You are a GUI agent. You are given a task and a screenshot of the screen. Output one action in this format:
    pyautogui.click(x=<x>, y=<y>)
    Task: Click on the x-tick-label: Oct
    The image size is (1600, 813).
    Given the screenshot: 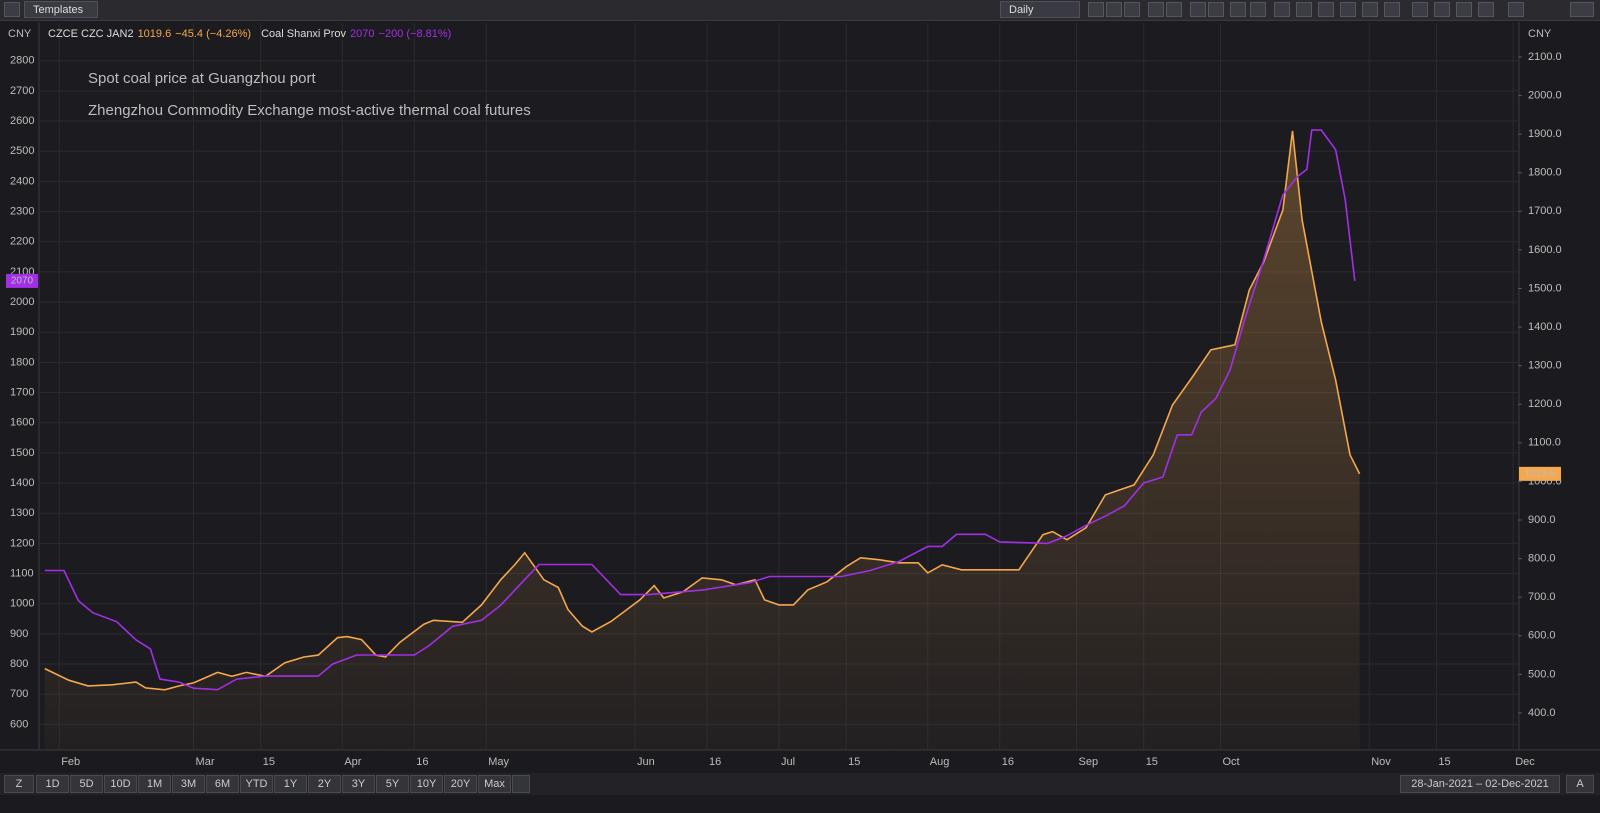 What is the action you would take?
    pyautogui.click(x=1230, y=762)
    